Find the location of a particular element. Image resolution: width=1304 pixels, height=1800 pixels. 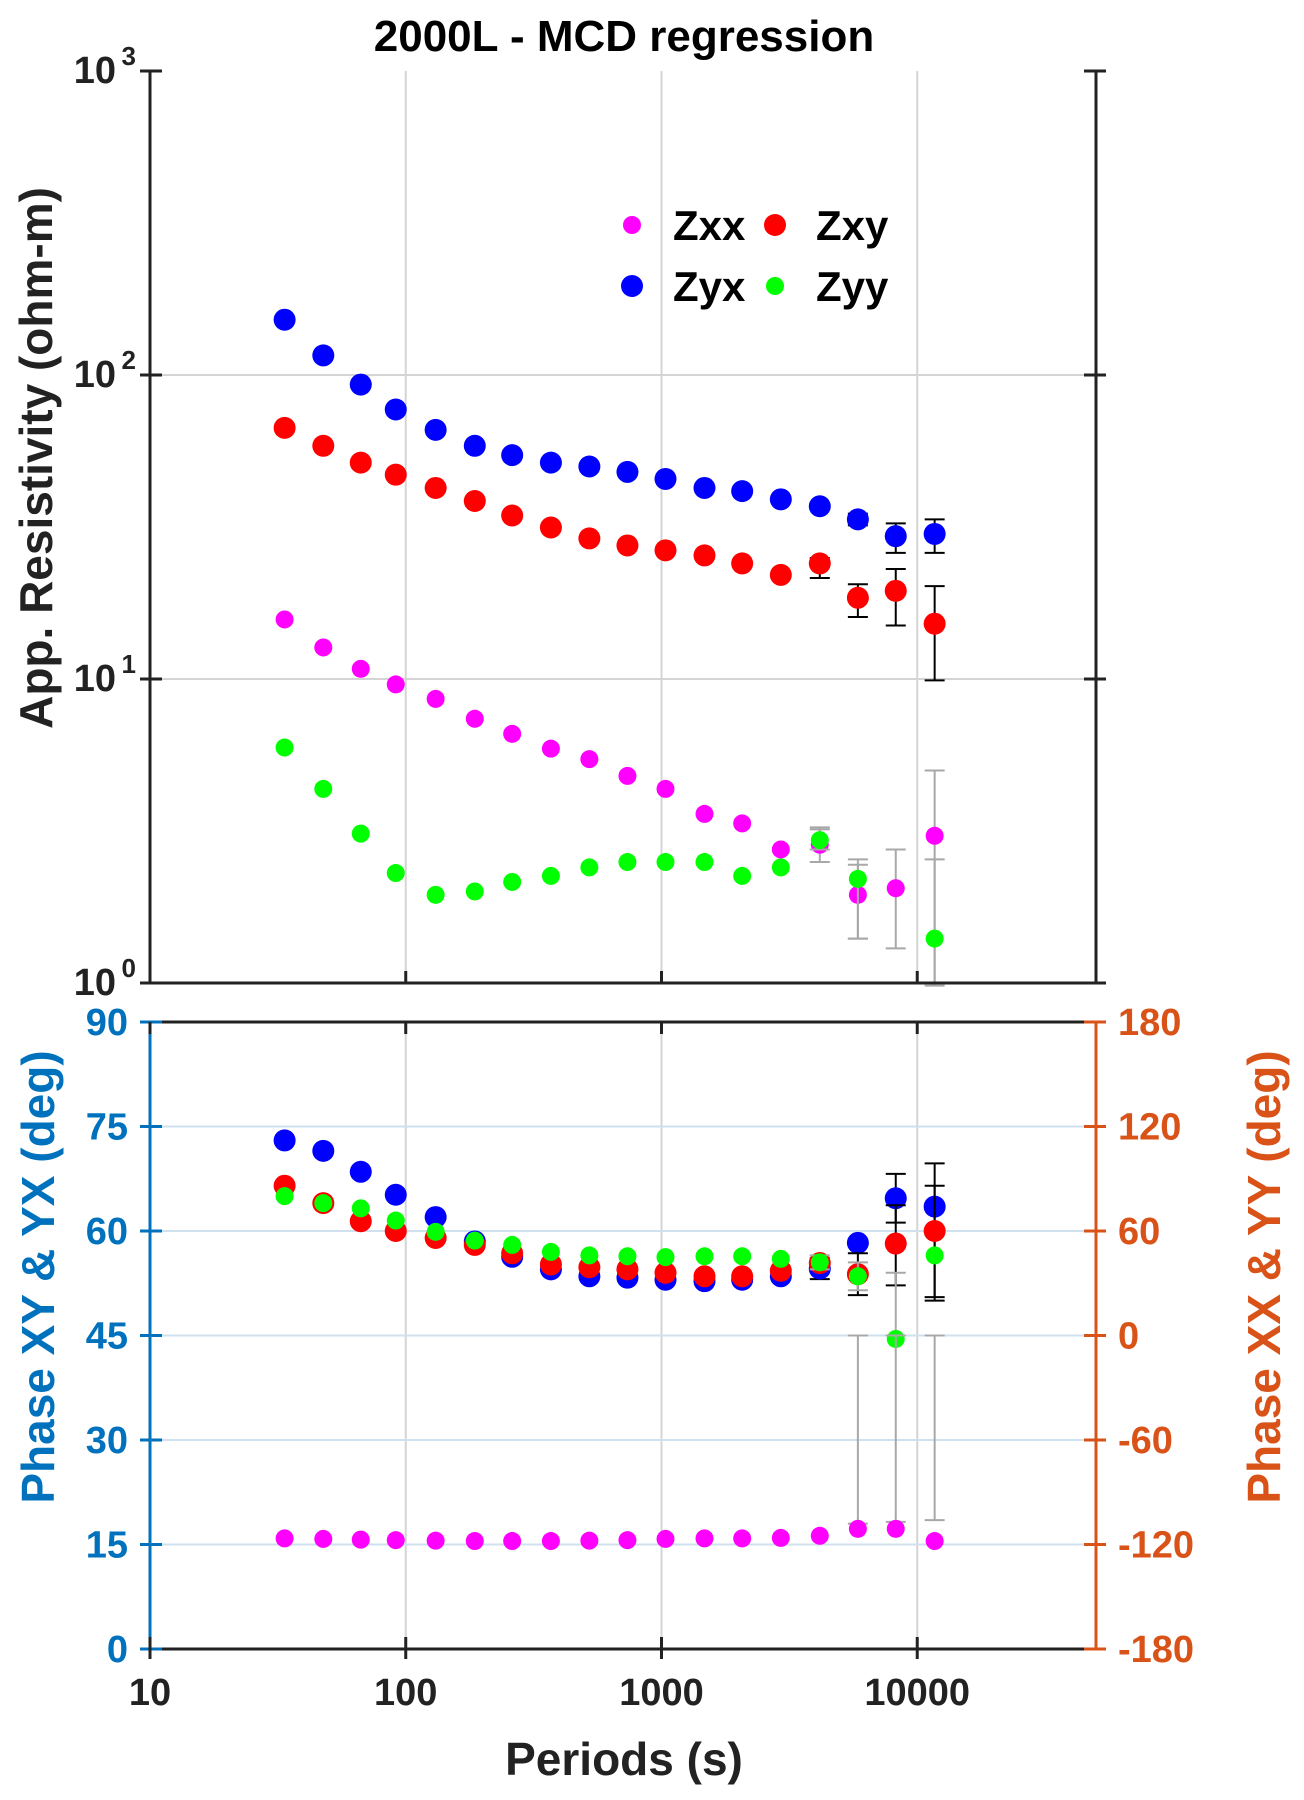

legend-label-zxy: Zxy is located at coordinates (852, 225).